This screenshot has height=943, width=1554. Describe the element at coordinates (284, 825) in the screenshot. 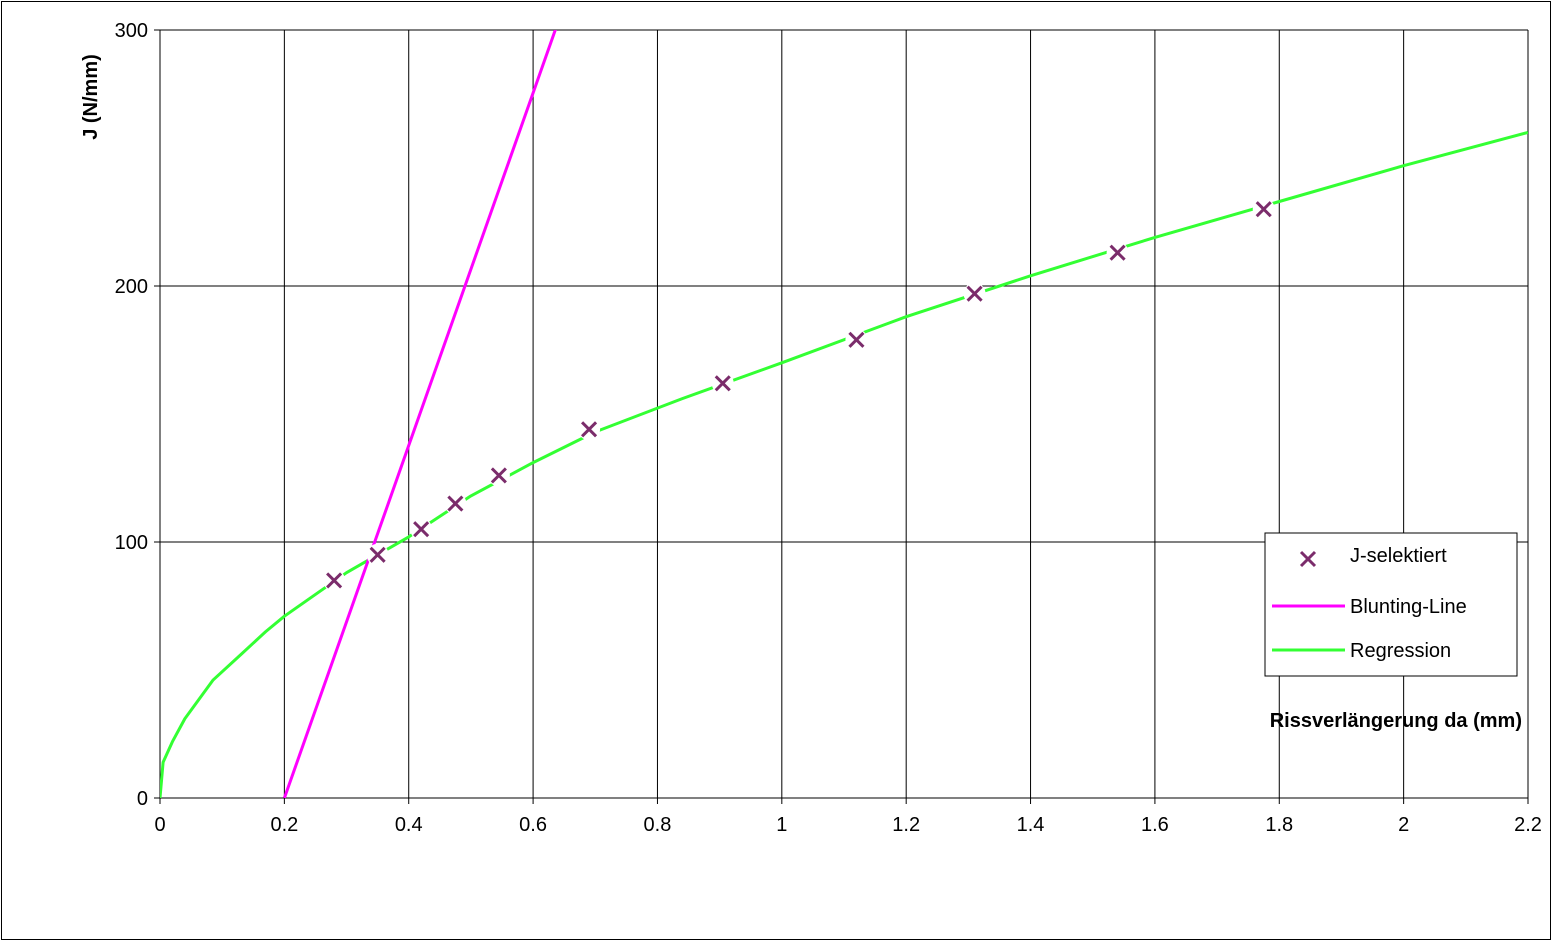

I see `x-tick-label: 0.2` at that location.